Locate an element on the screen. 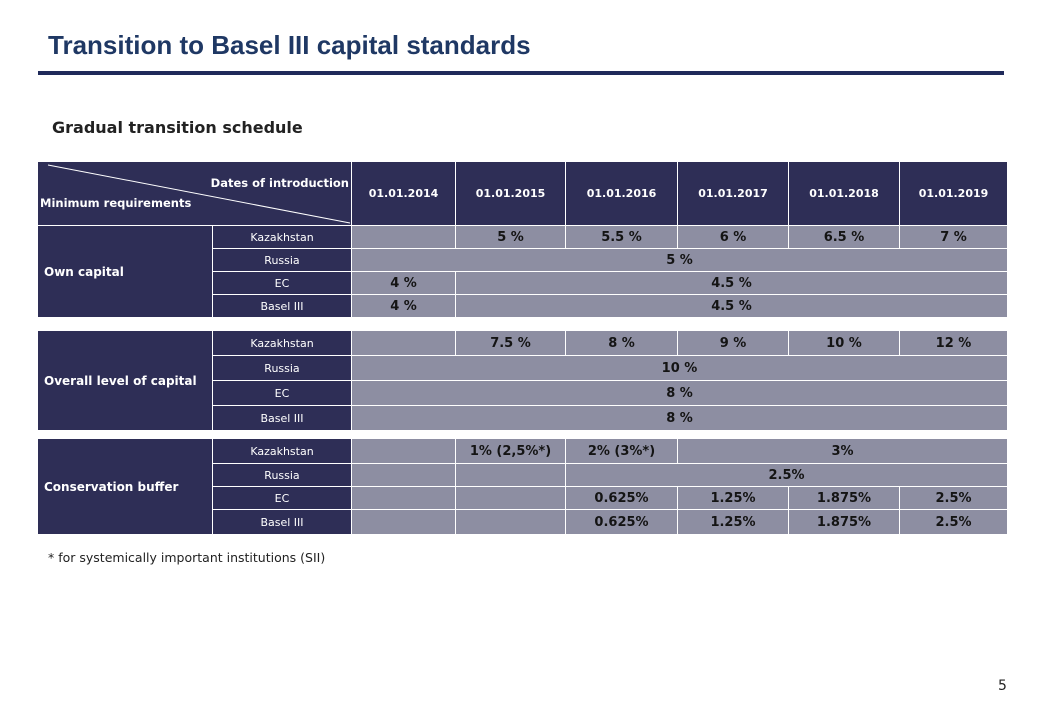  dates-of-introduction-label: Dates of introduction is located at coordinates (279, 182).